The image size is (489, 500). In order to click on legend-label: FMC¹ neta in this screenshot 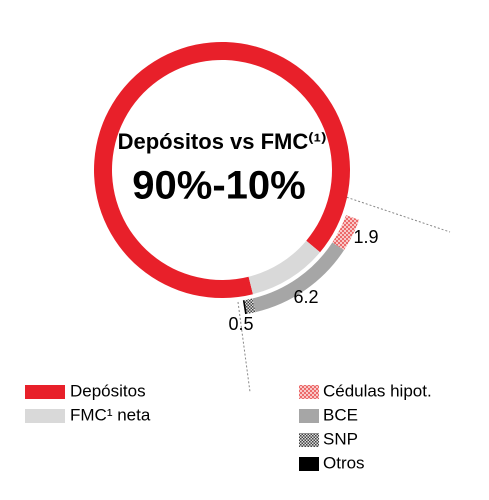, I will do `click(110, 414)`.